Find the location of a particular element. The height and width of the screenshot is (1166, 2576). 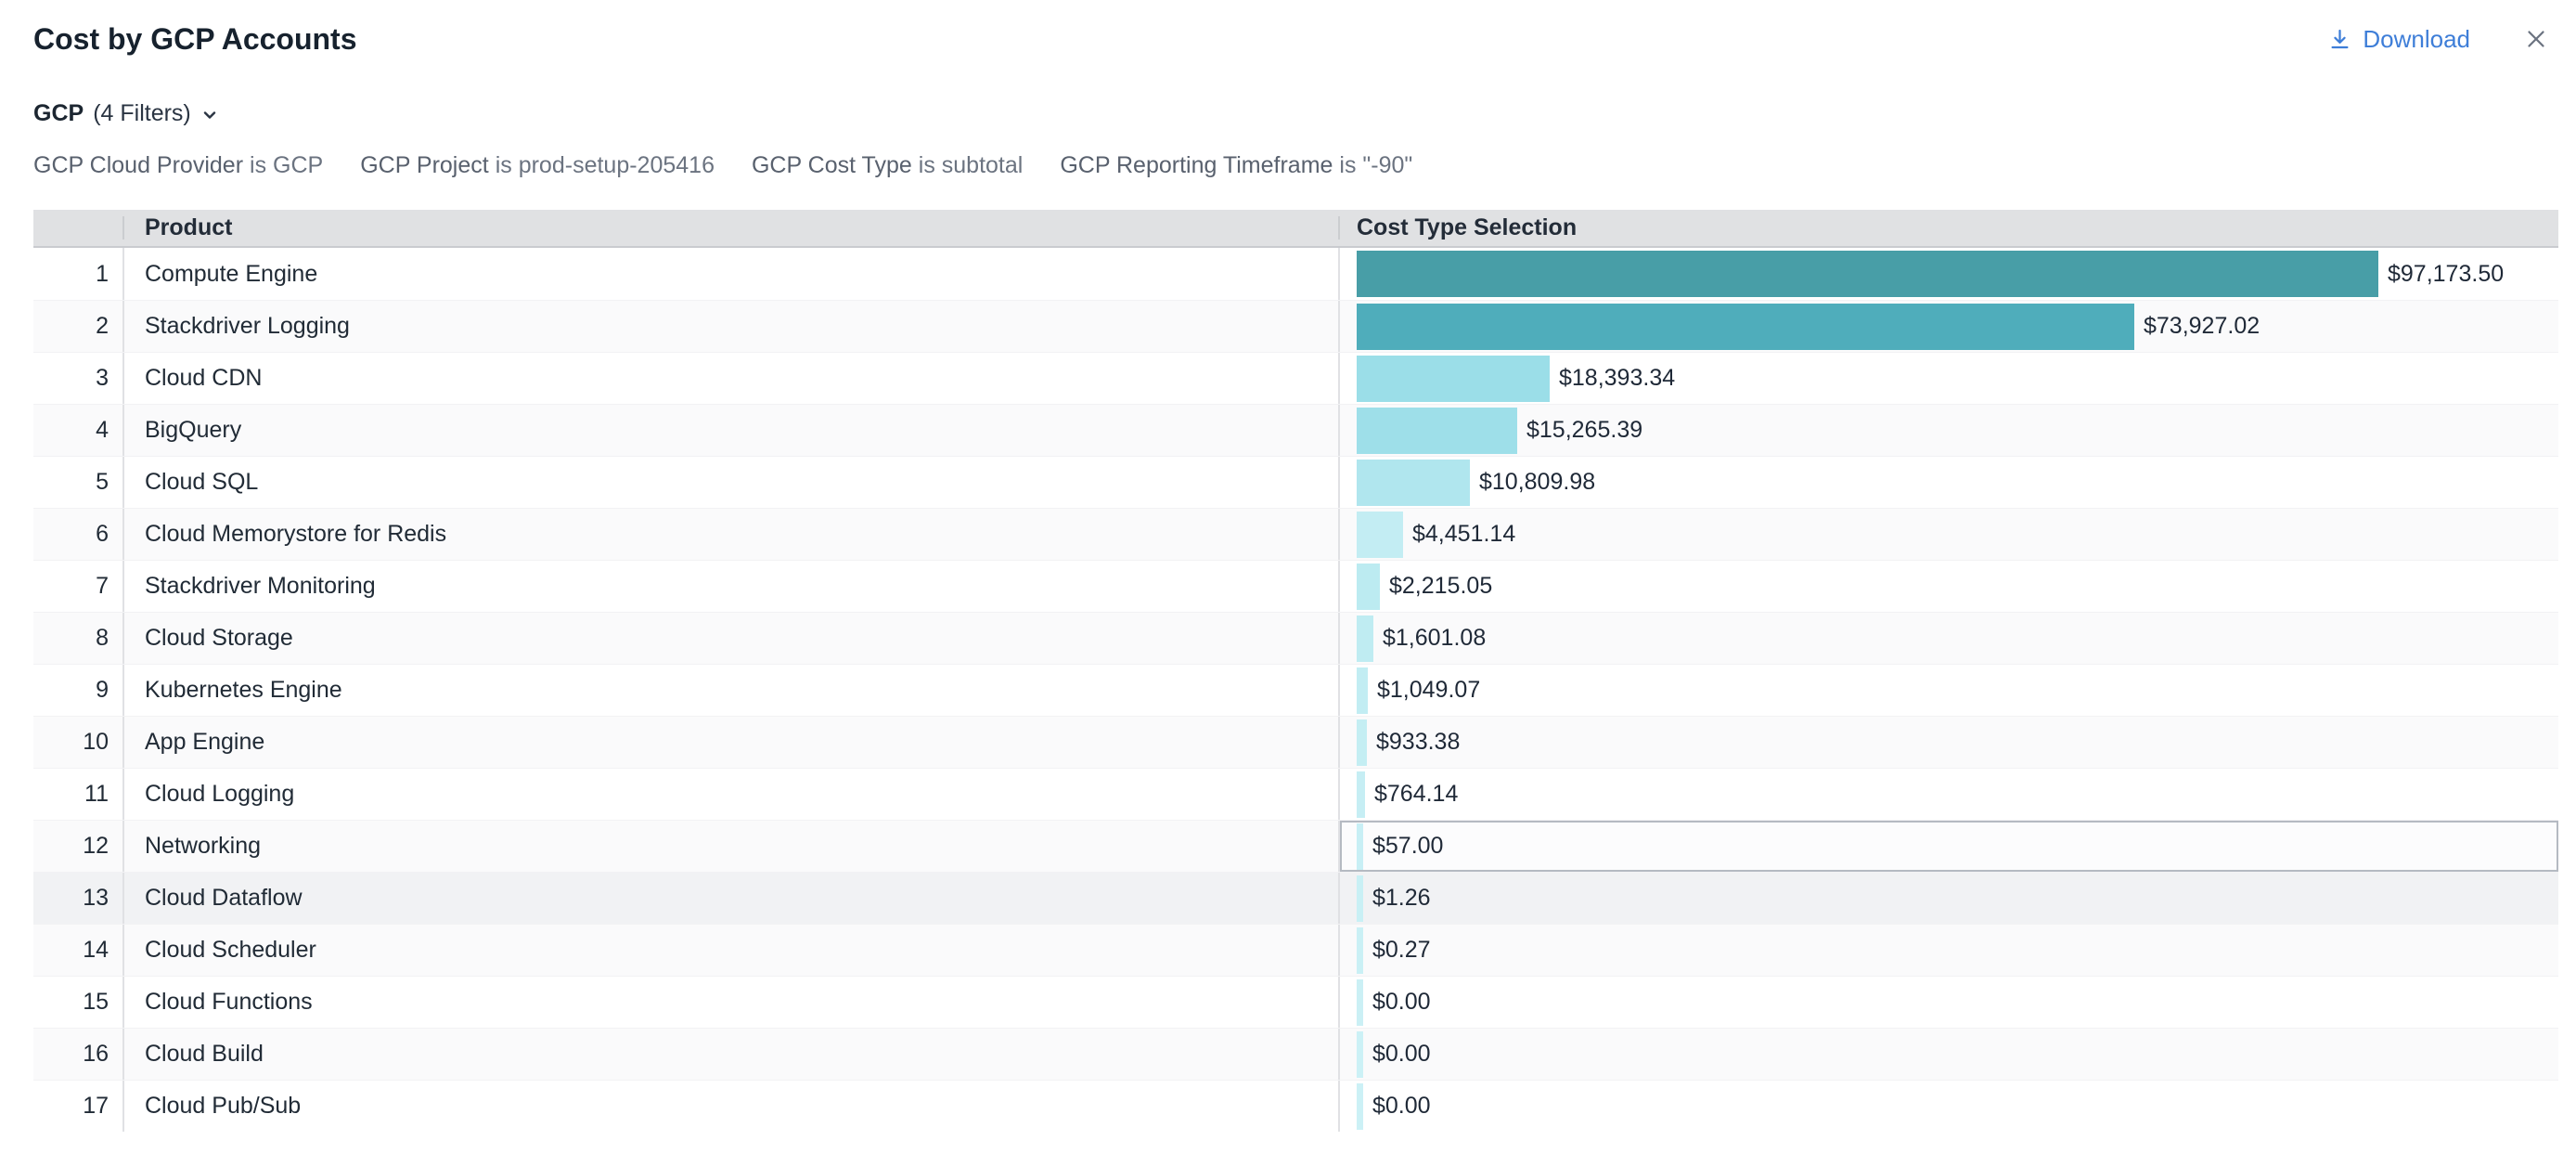

table-row: 16 Cloud Build $0.00 is located at coordinates (1296, 1054).